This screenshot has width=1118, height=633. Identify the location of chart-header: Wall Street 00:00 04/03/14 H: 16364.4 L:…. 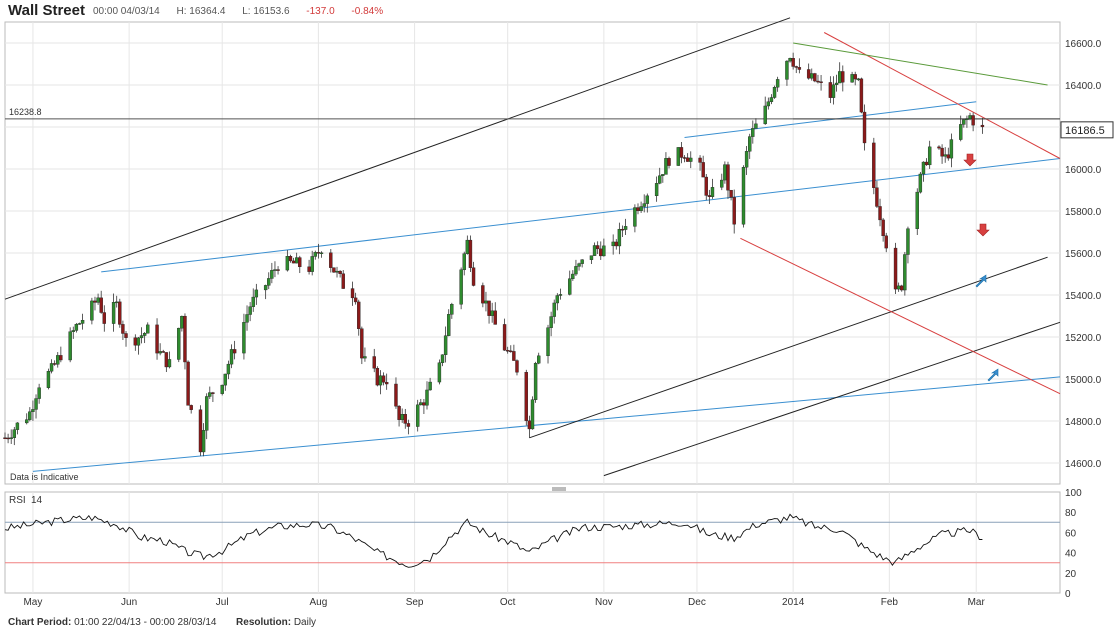
(559, 11).